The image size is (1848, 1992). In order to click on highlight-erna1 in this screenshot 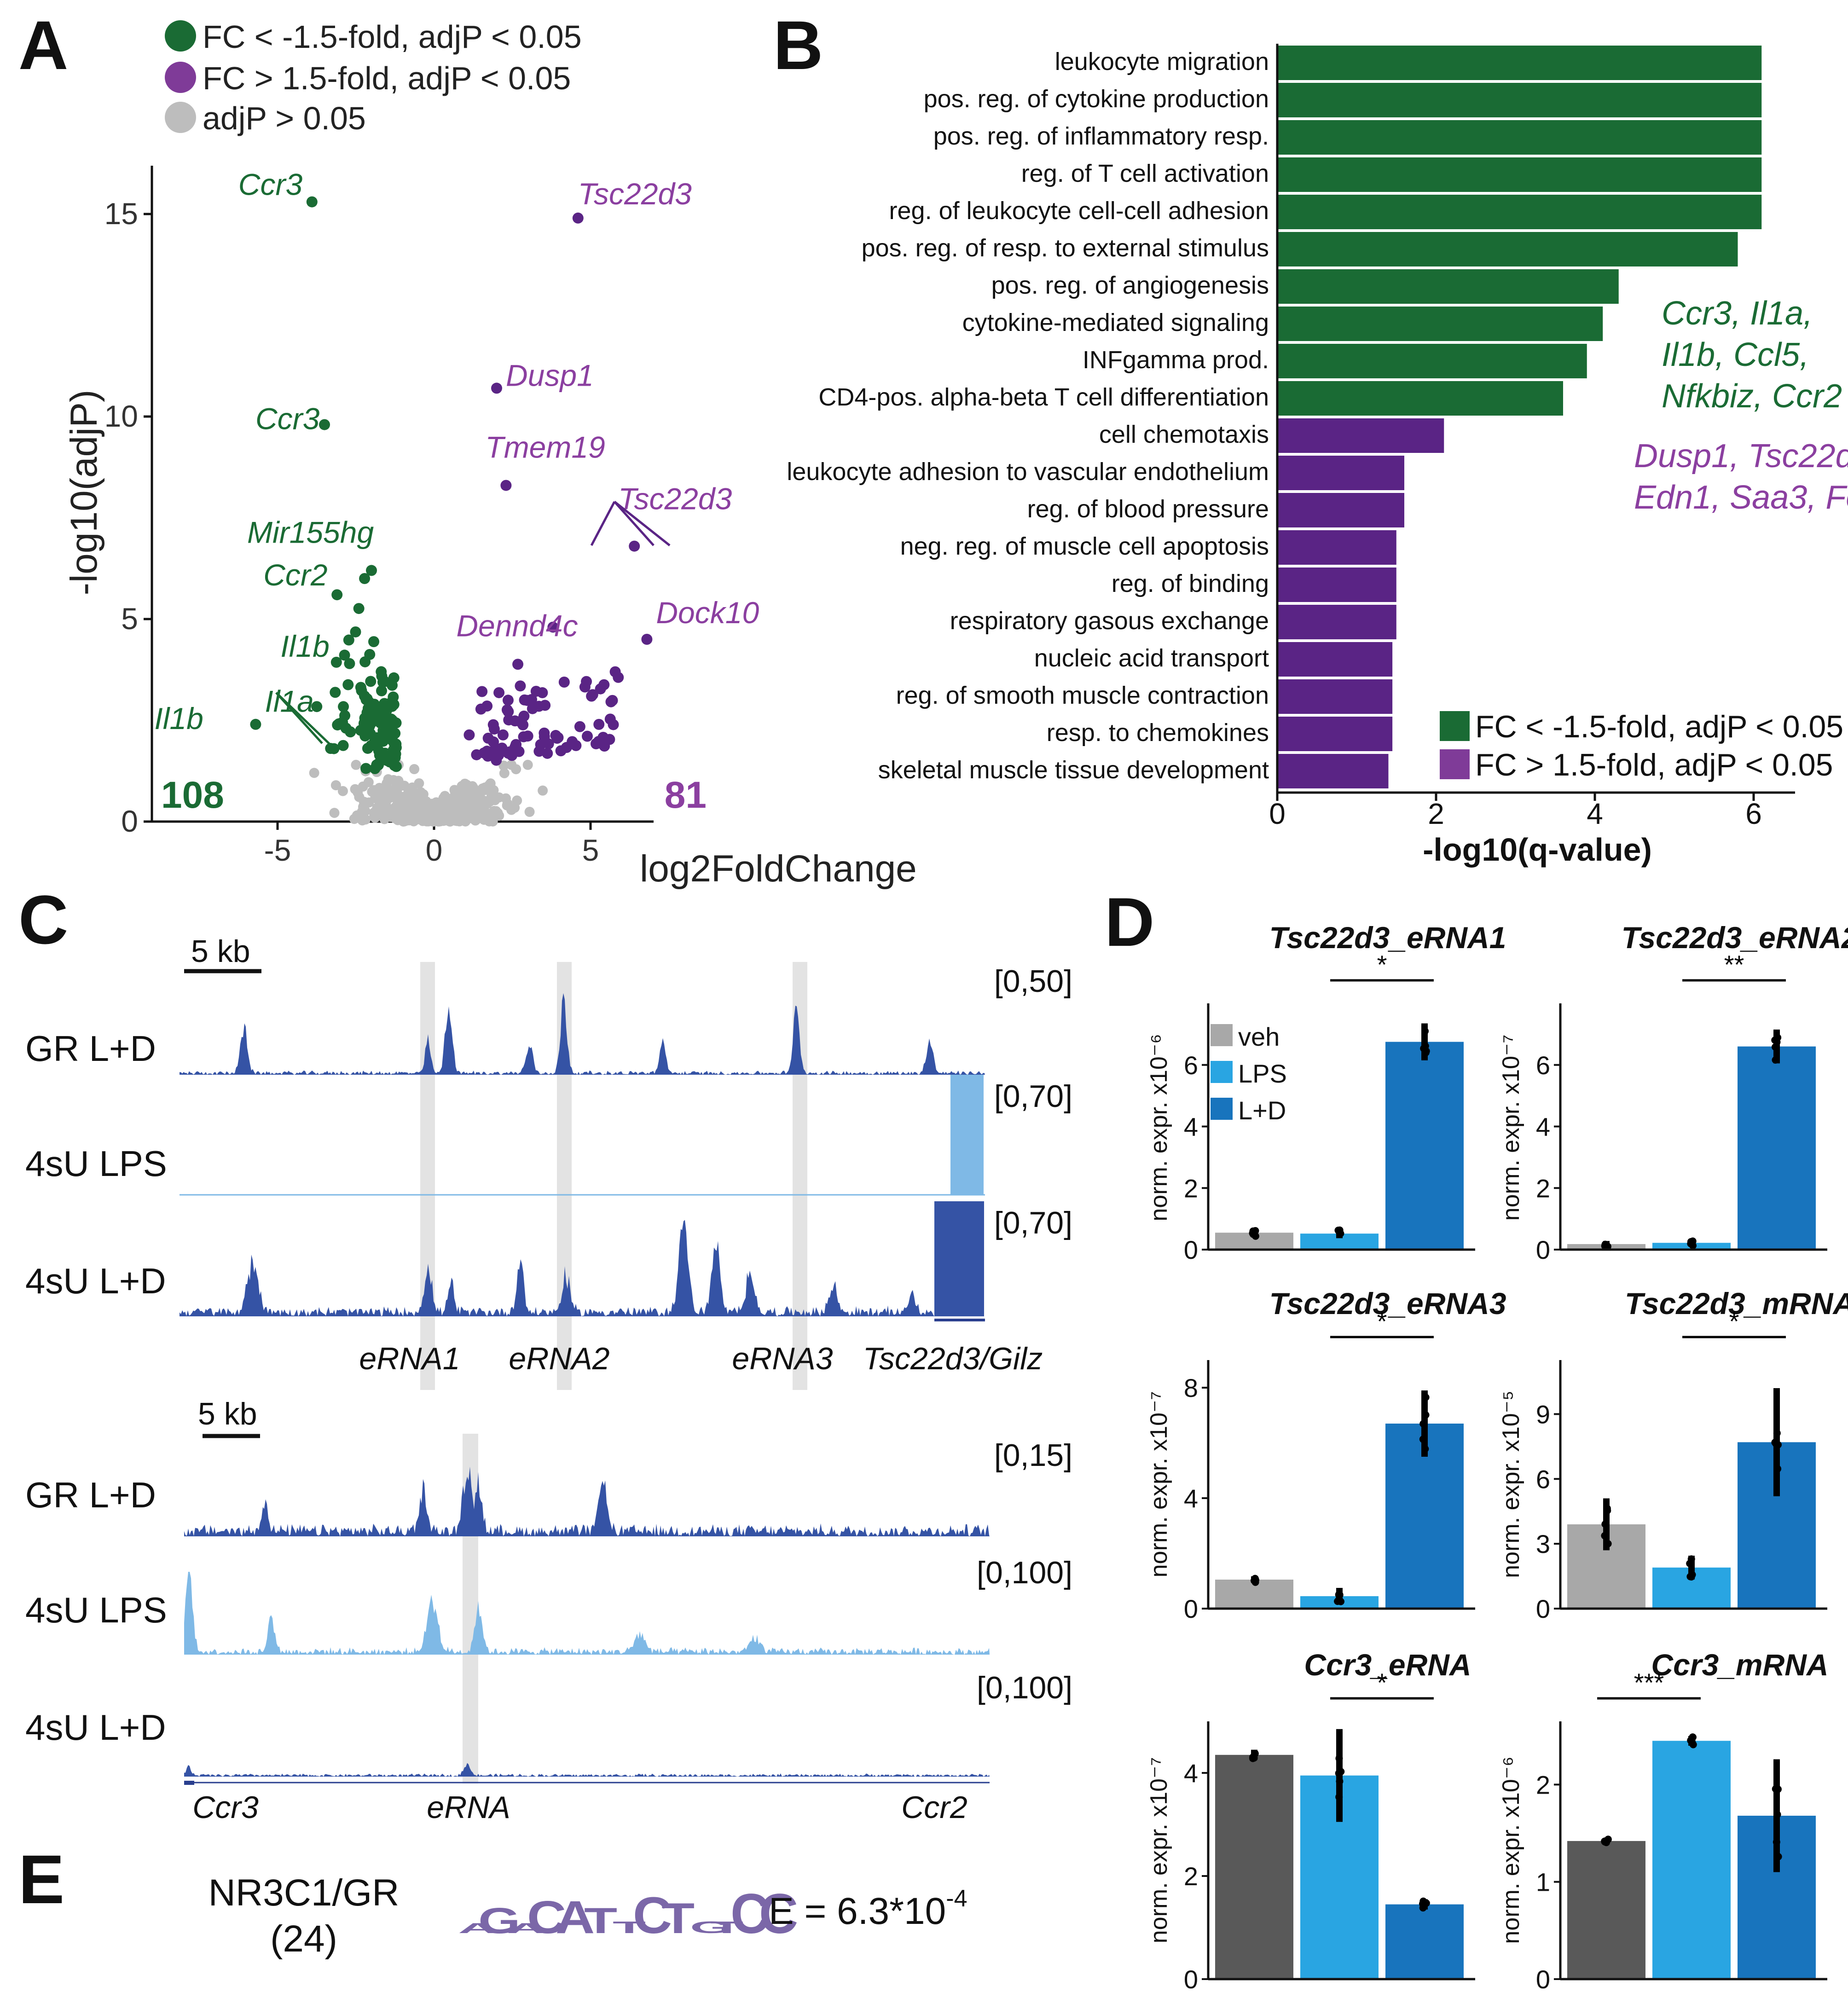, I will do `click(427, 1176)`.